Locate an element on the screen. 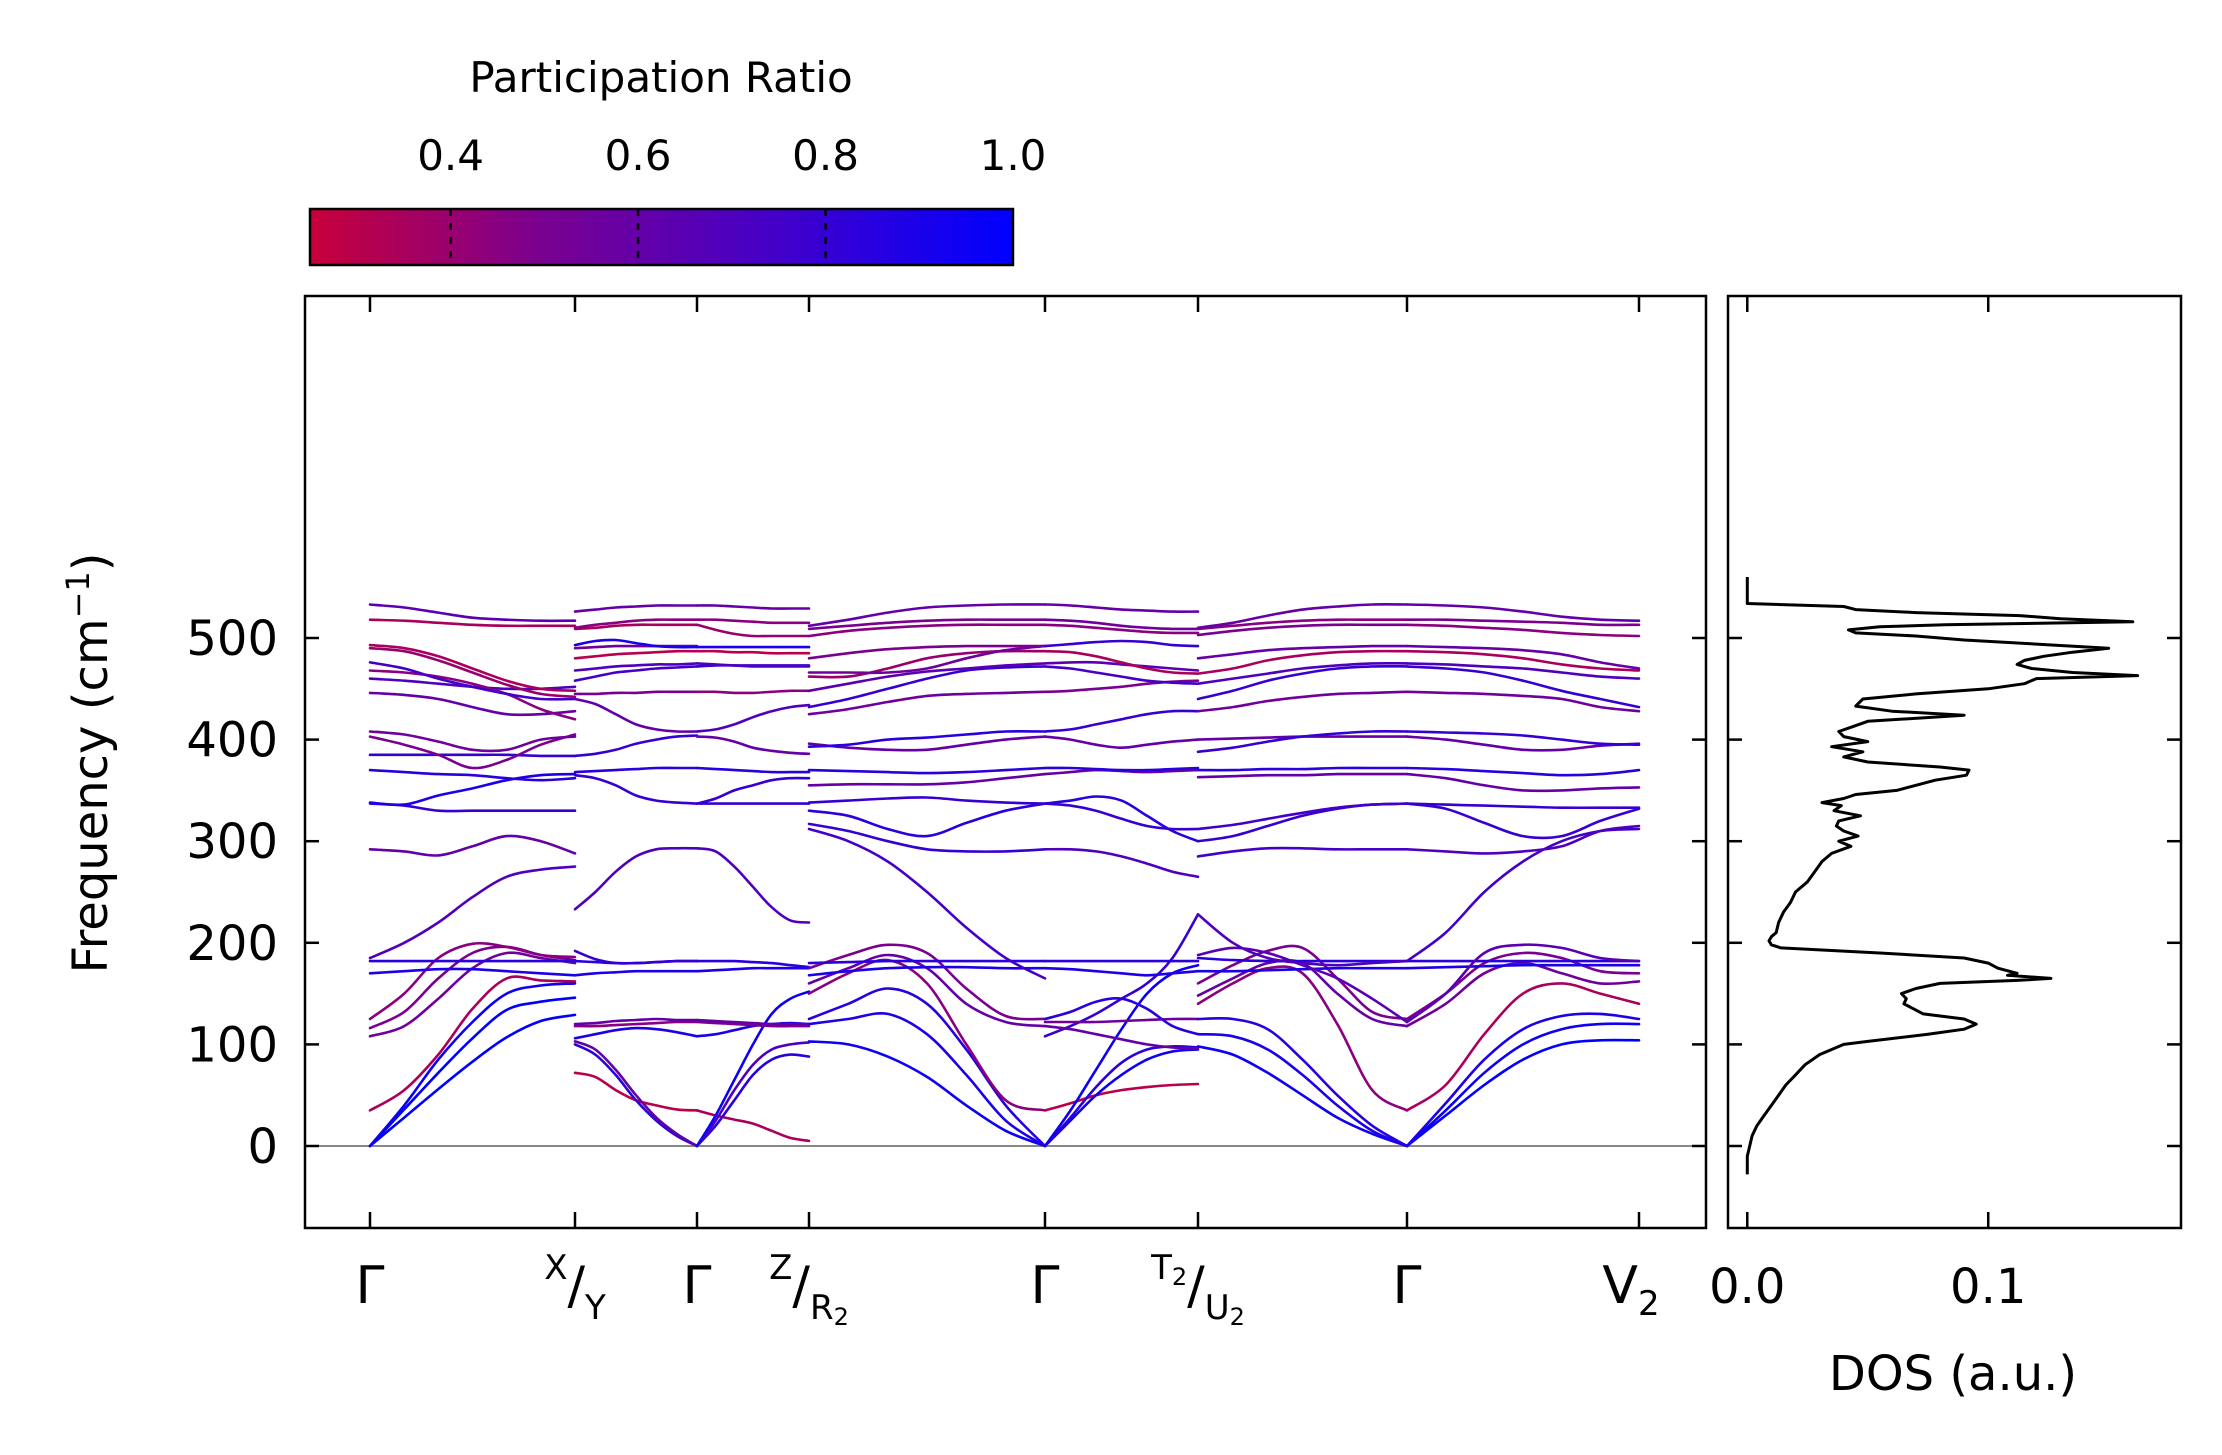 The height and width of the screenshot is (1455, 2222). k-label-right-sub: 2 is located at coordinates (1237, 1317).